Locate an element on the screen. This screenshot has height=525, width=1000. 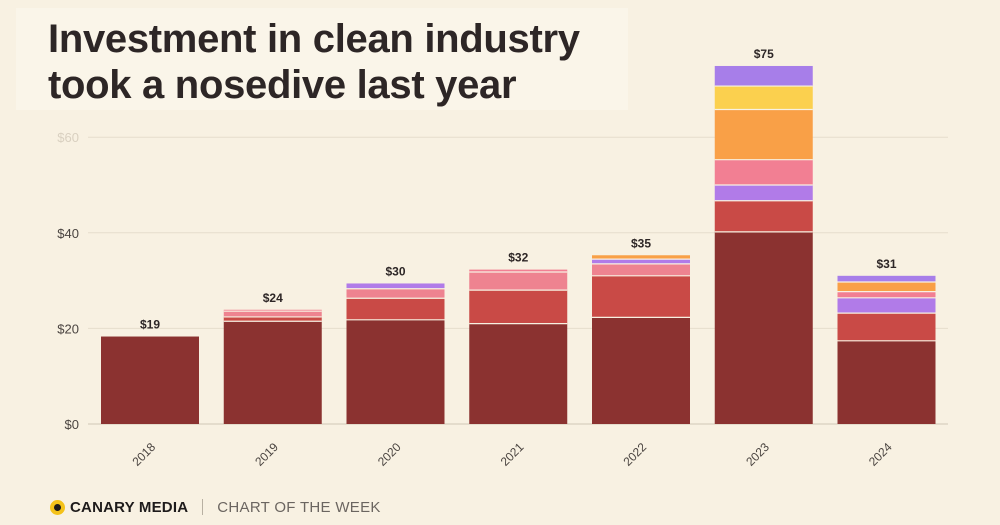
brand-name: CANARY MEDIA is located at coordinates (129, 507).